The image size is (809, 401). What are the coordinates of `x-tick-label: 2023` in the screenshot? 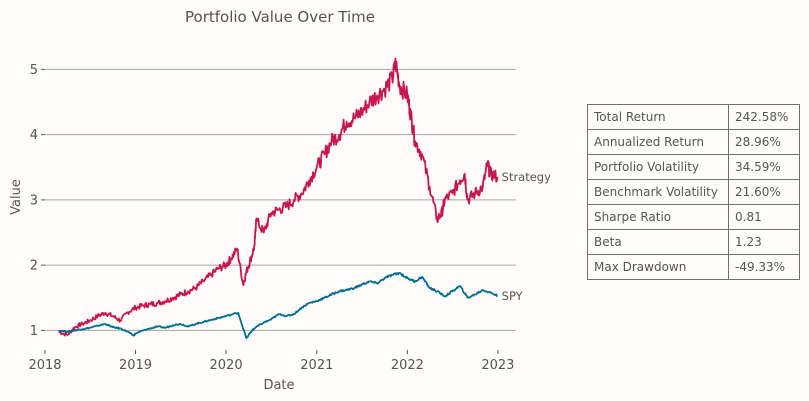 It's located at (497, 365).